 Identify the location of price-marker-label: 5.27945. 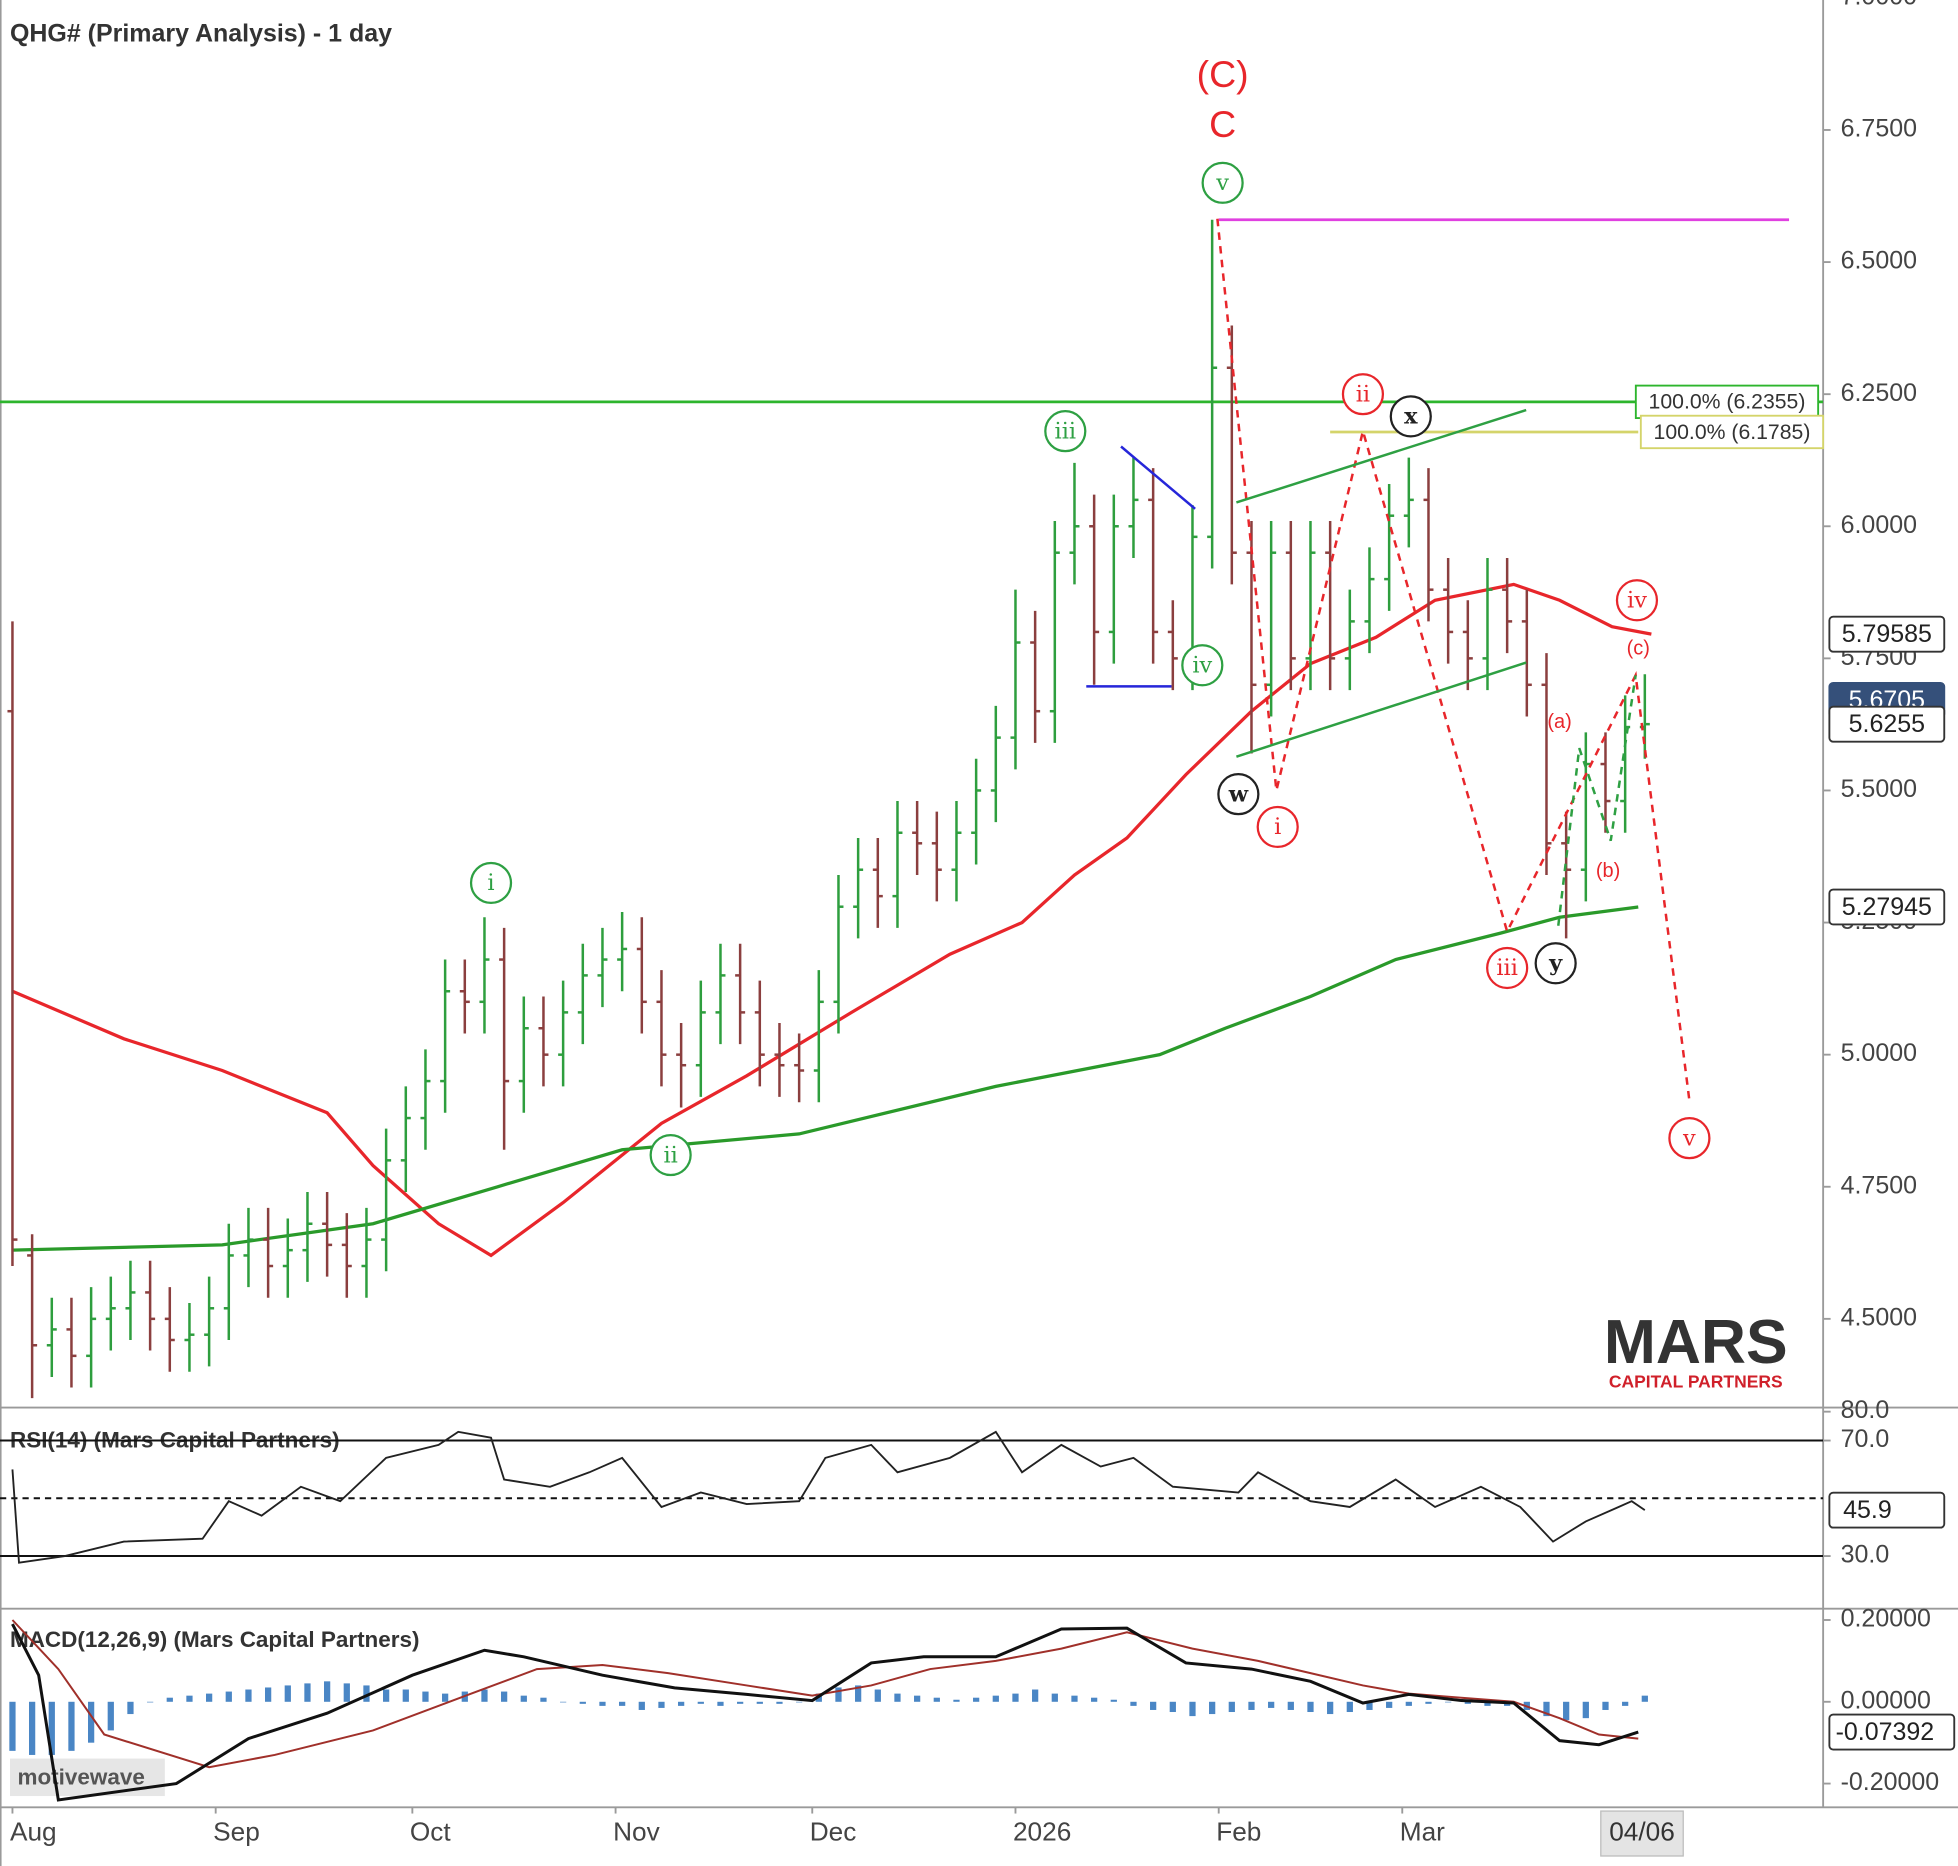
(1887, 907).